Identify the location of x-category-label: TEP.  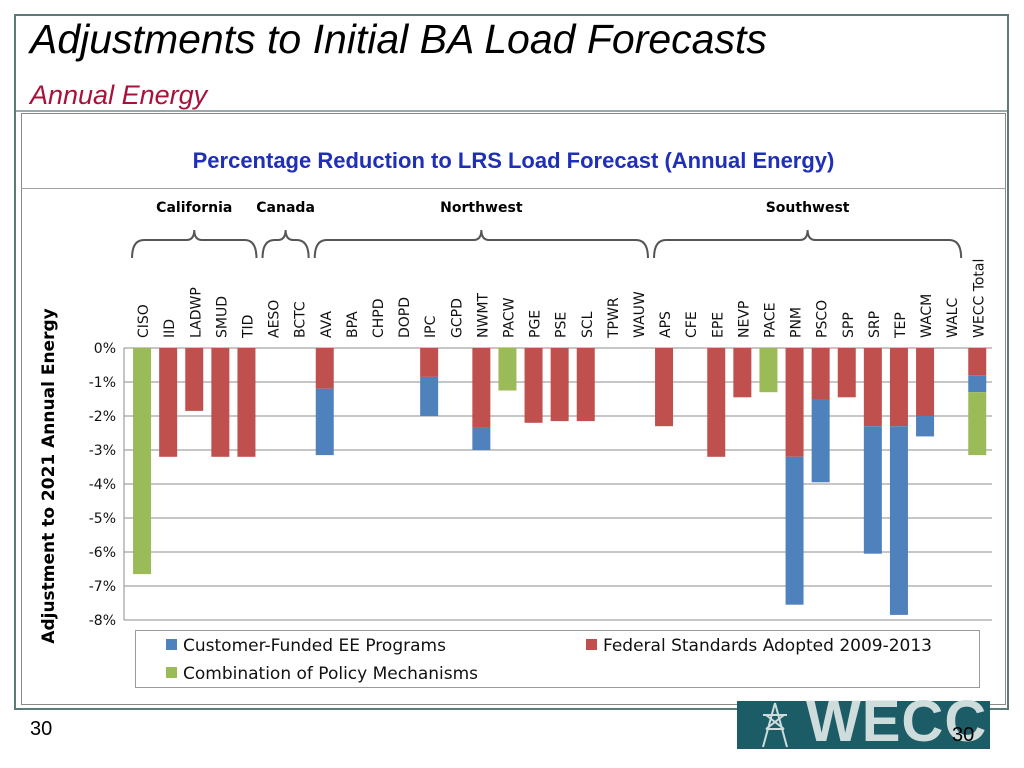
(901, 325).